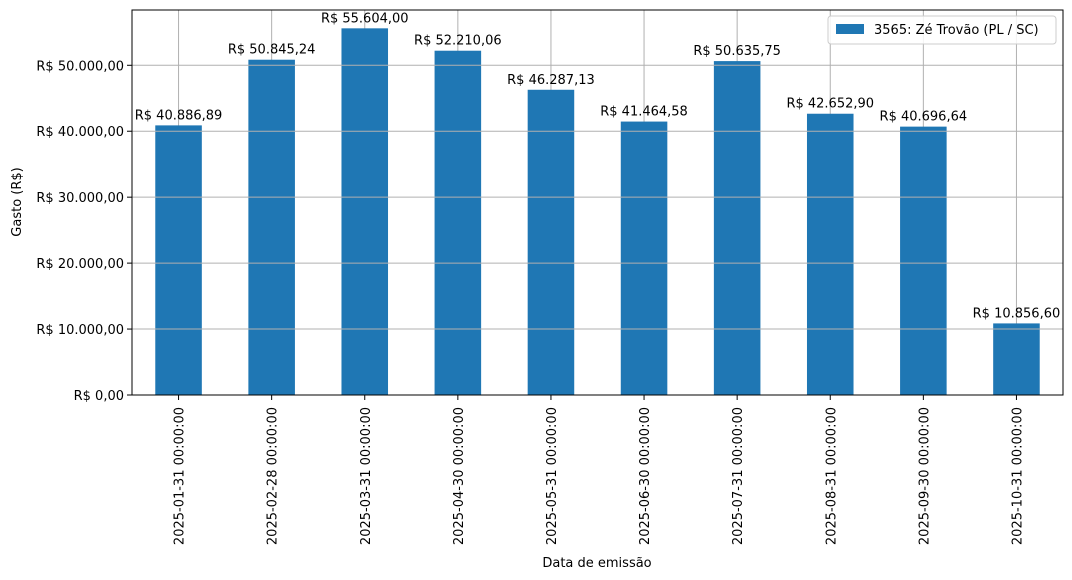  Describe the element at coordinates (830, 104) in the screenshot. I see `bar-value-label: R$ 42.652,90` at that location.